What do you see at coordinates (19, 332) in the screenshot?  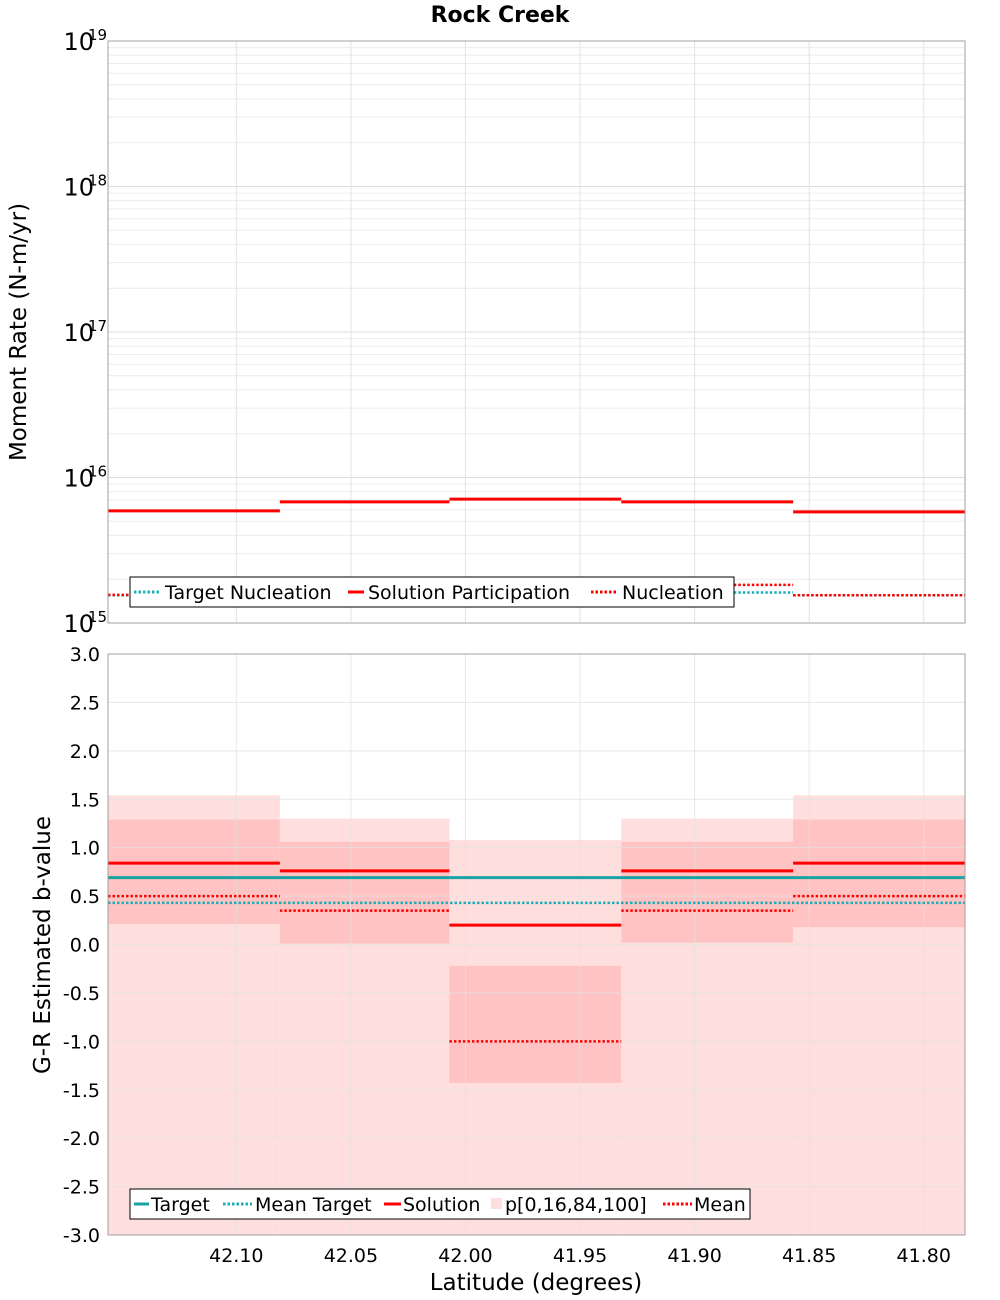 I see `top-y-axis-label: Moment Rate (N-m/yr)` at bounding box center [19, 332].